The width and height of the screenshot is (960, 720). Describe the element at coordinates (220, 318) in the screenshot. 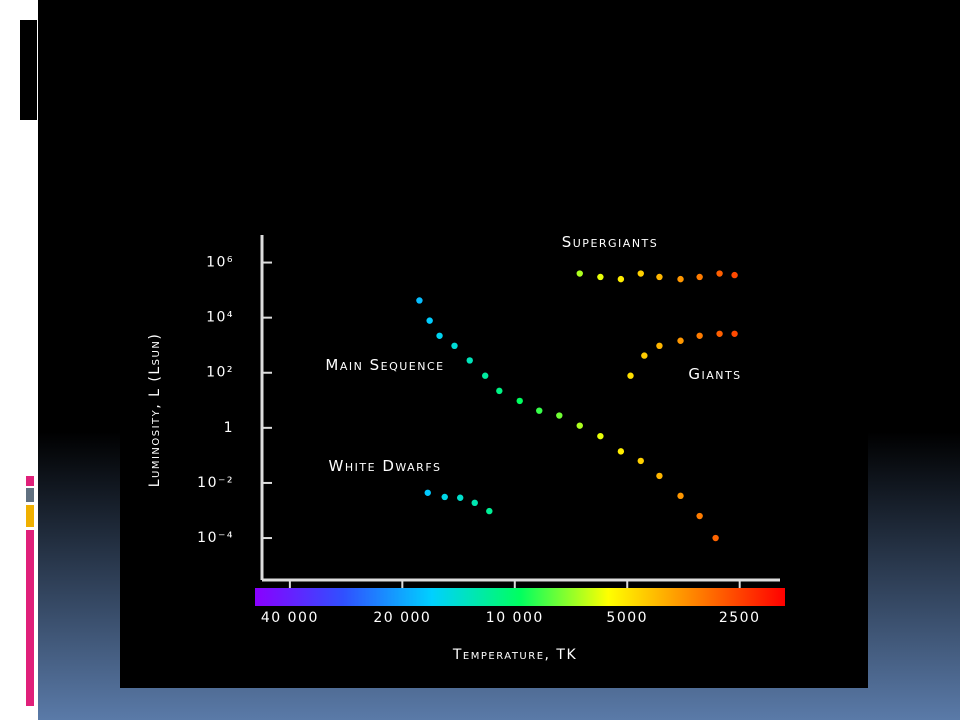

I see `y-tick-label: 10⁴` at that location.